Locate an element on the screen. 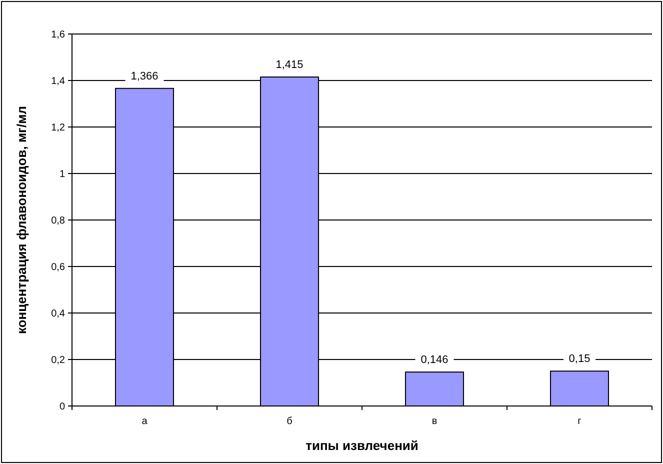  y-tick-label: 1,4 is located at coordinates (58, 81).